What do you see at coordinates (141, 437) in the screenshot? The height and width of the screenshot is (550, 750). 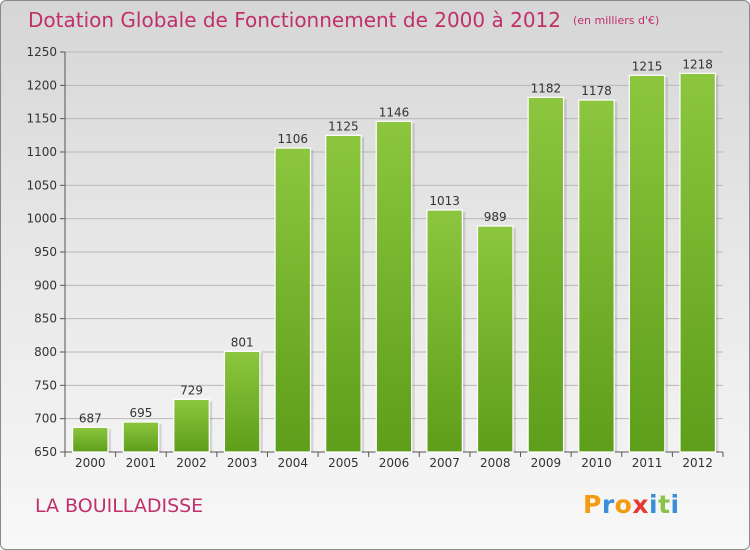 I see `bar-2001` at bounding box center [141, 437].